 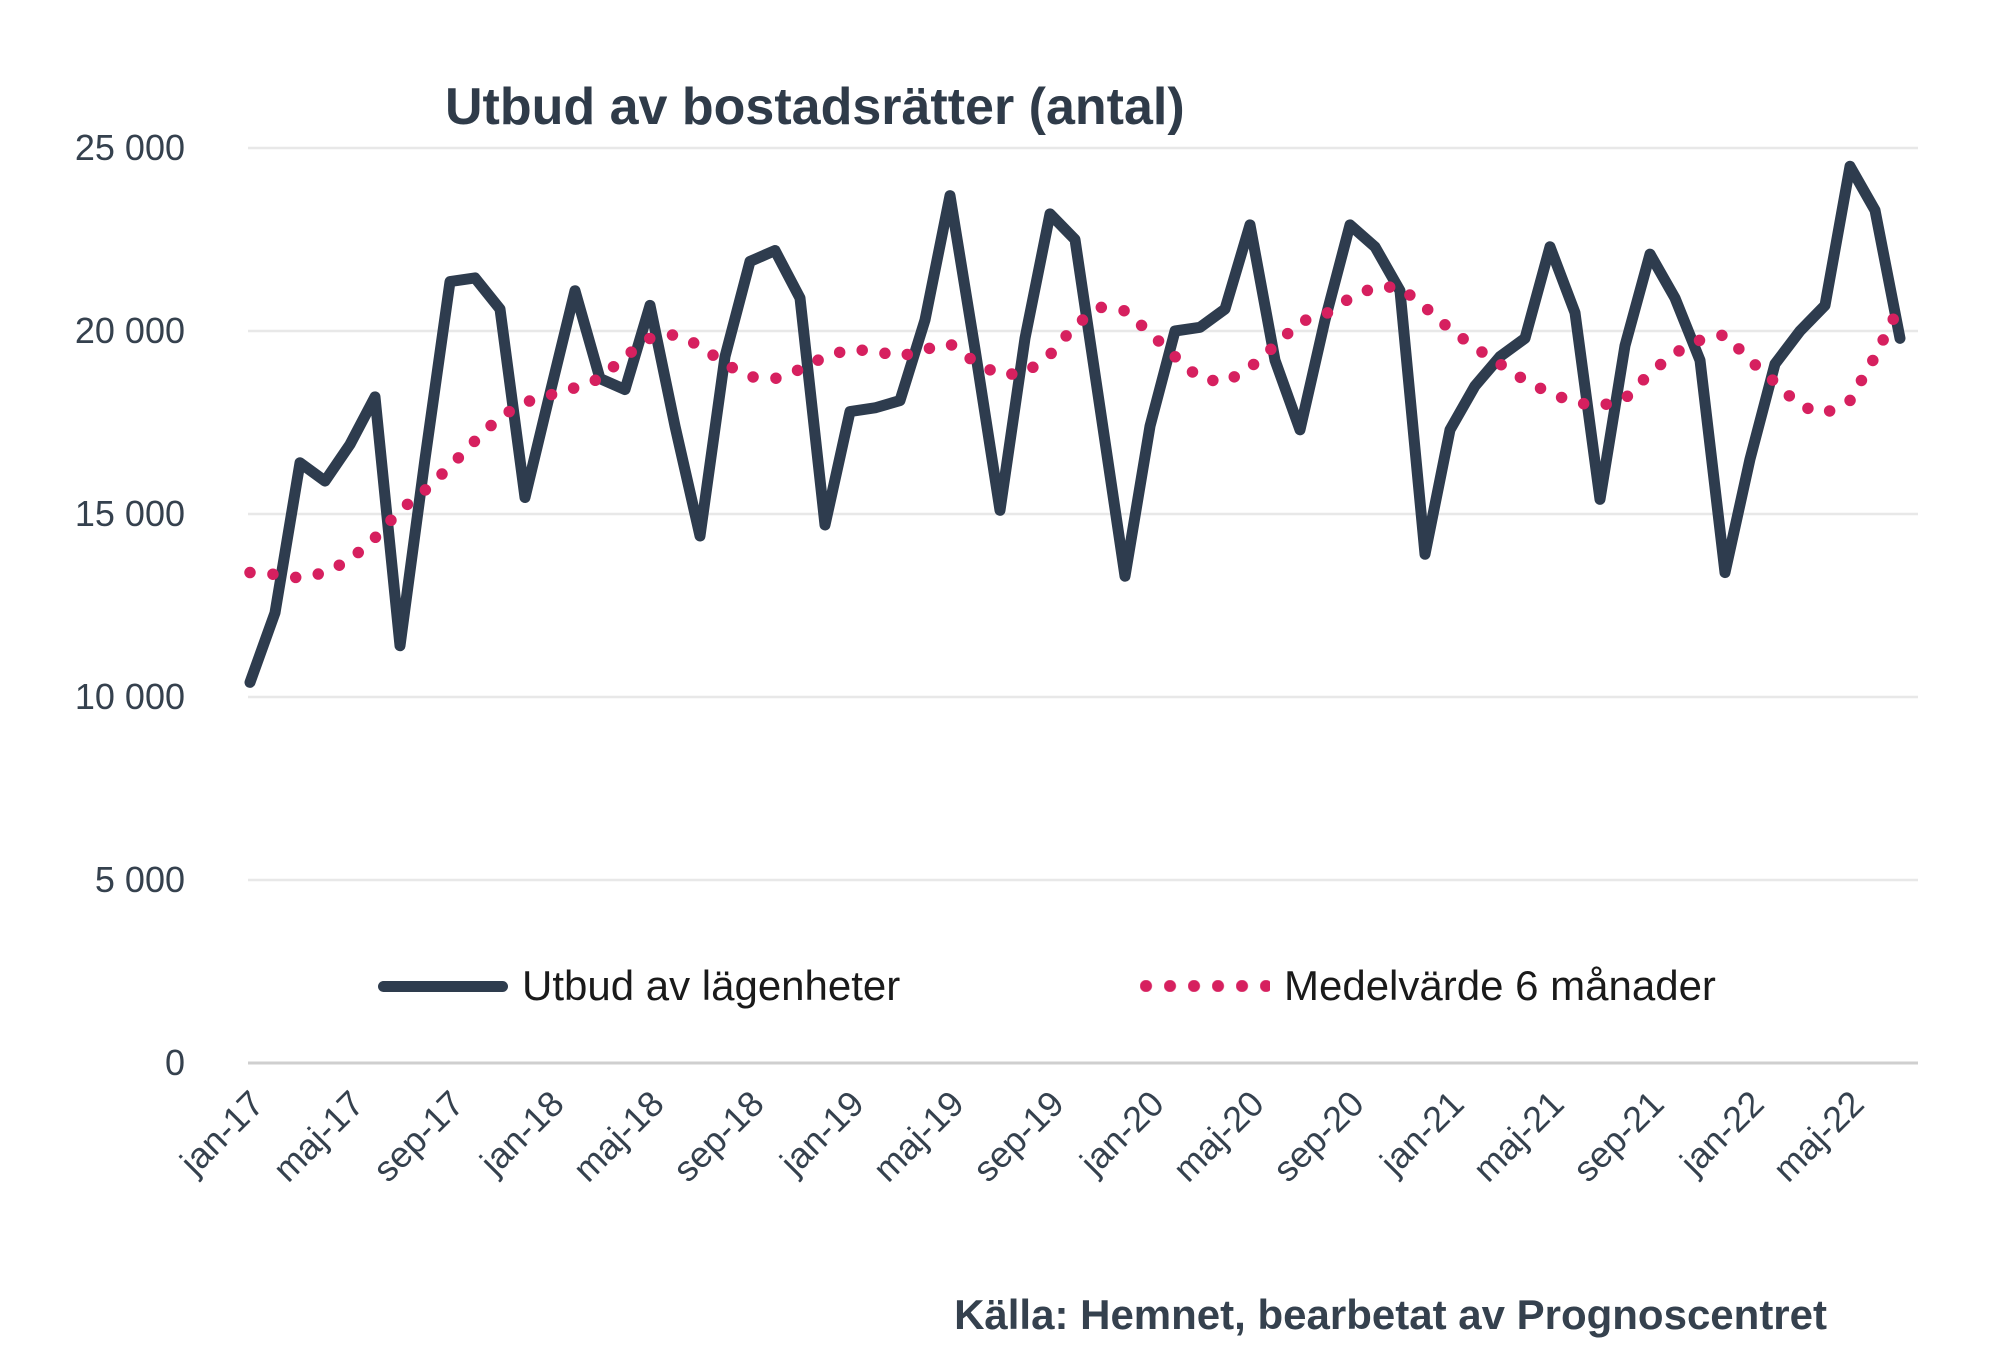 I want to click on x-axis-label-sep-20: sep-20, so click(x=1318, y=1136).